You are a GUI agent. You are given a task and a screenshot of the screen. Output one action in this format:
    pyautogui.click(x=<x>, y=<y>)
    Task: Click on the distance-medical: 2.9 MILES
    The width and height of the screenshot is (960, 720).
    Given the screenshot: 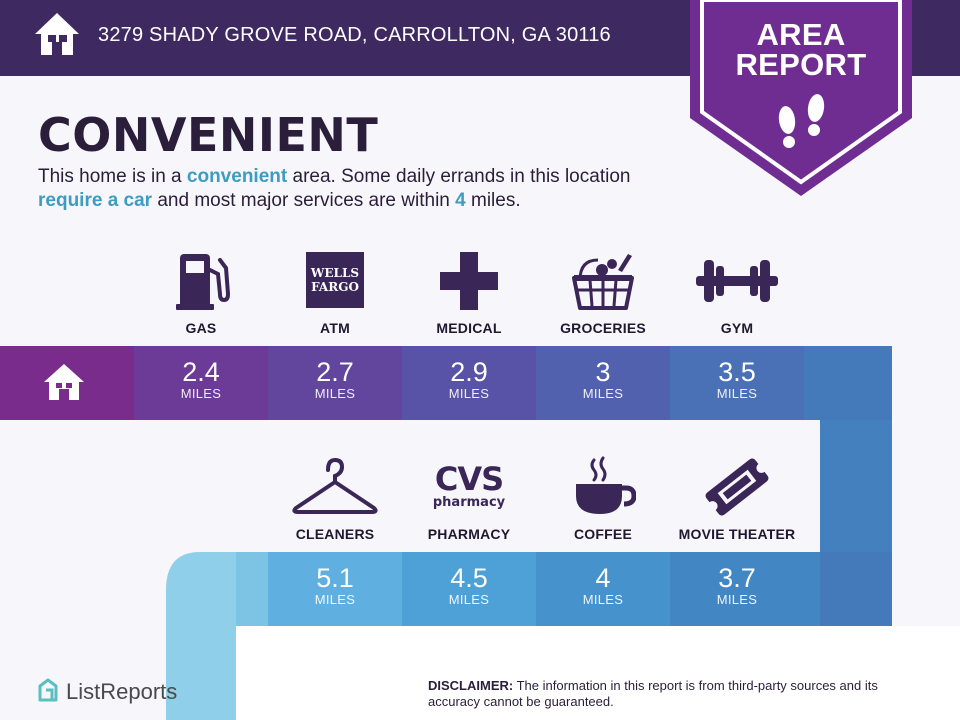 What is the action you would take?
    pyautogui.click(x=469, y=383)
    